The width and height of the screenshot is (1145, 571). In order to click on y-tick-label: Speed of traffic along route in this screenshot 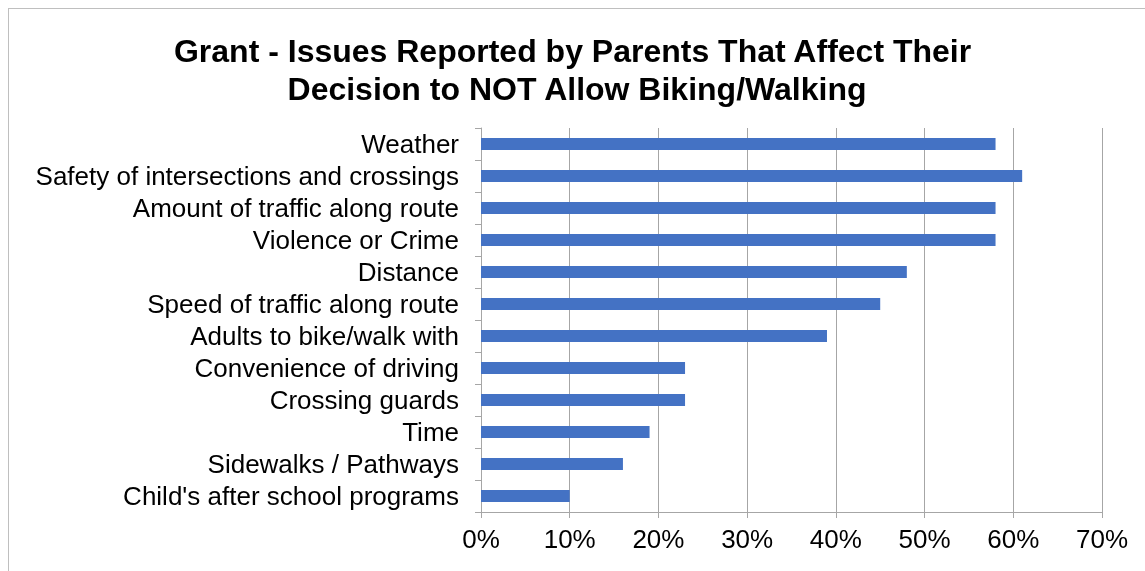, I will do `click(303, 304)`.